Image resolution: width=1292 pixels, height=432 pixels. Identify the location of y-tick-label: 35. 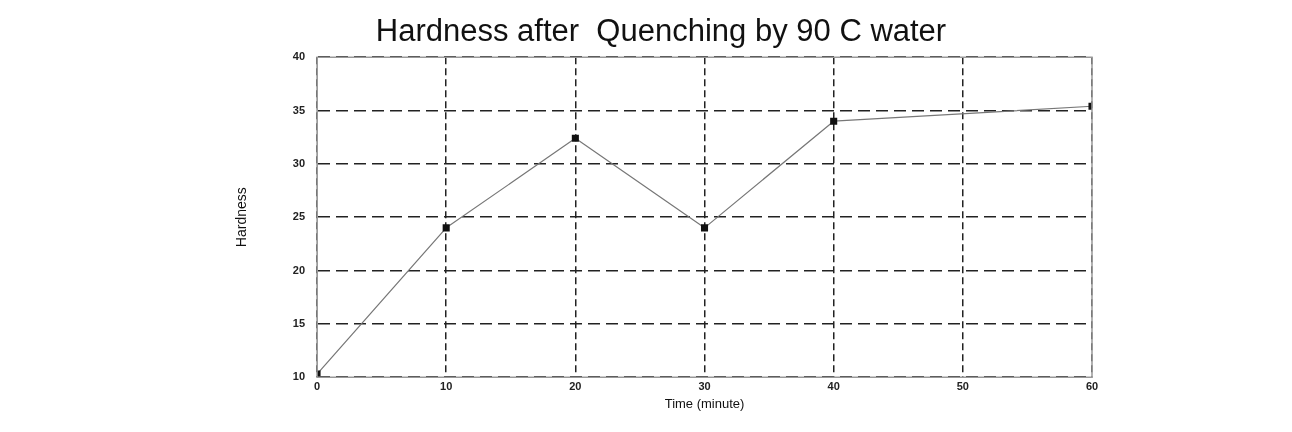
(299, 109).